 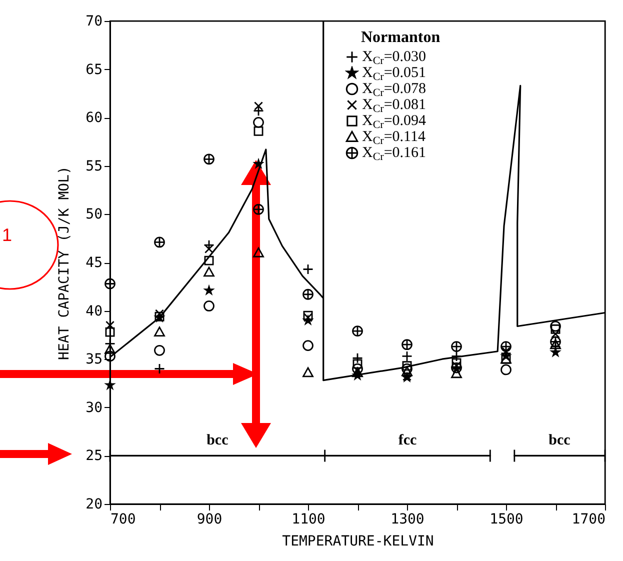 I want to click on x-tick-label: 1700, so click(x=589, y=520).